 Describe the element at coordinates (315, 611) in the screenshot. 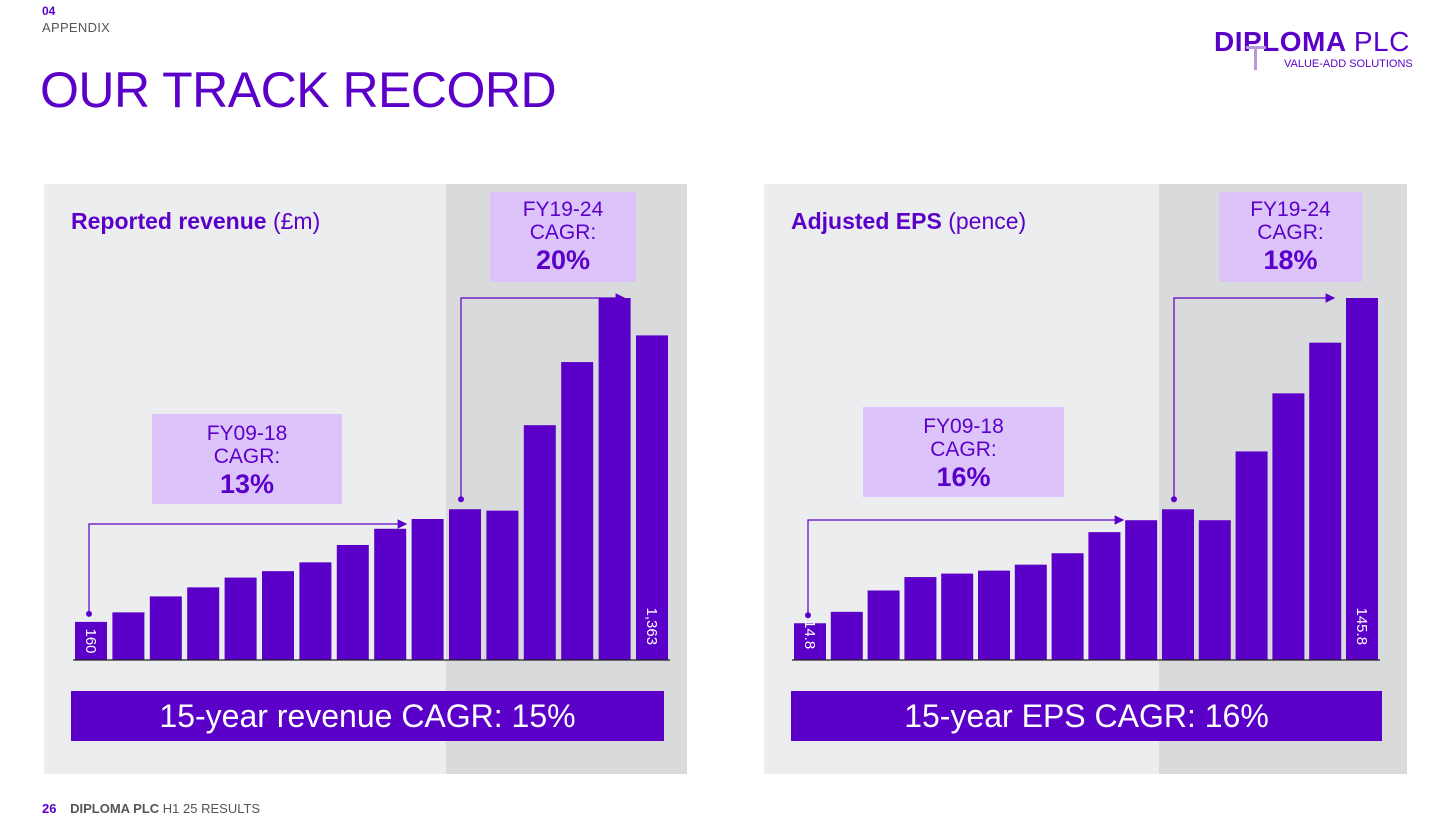

I see `revenue-bar-fy15` at that location.